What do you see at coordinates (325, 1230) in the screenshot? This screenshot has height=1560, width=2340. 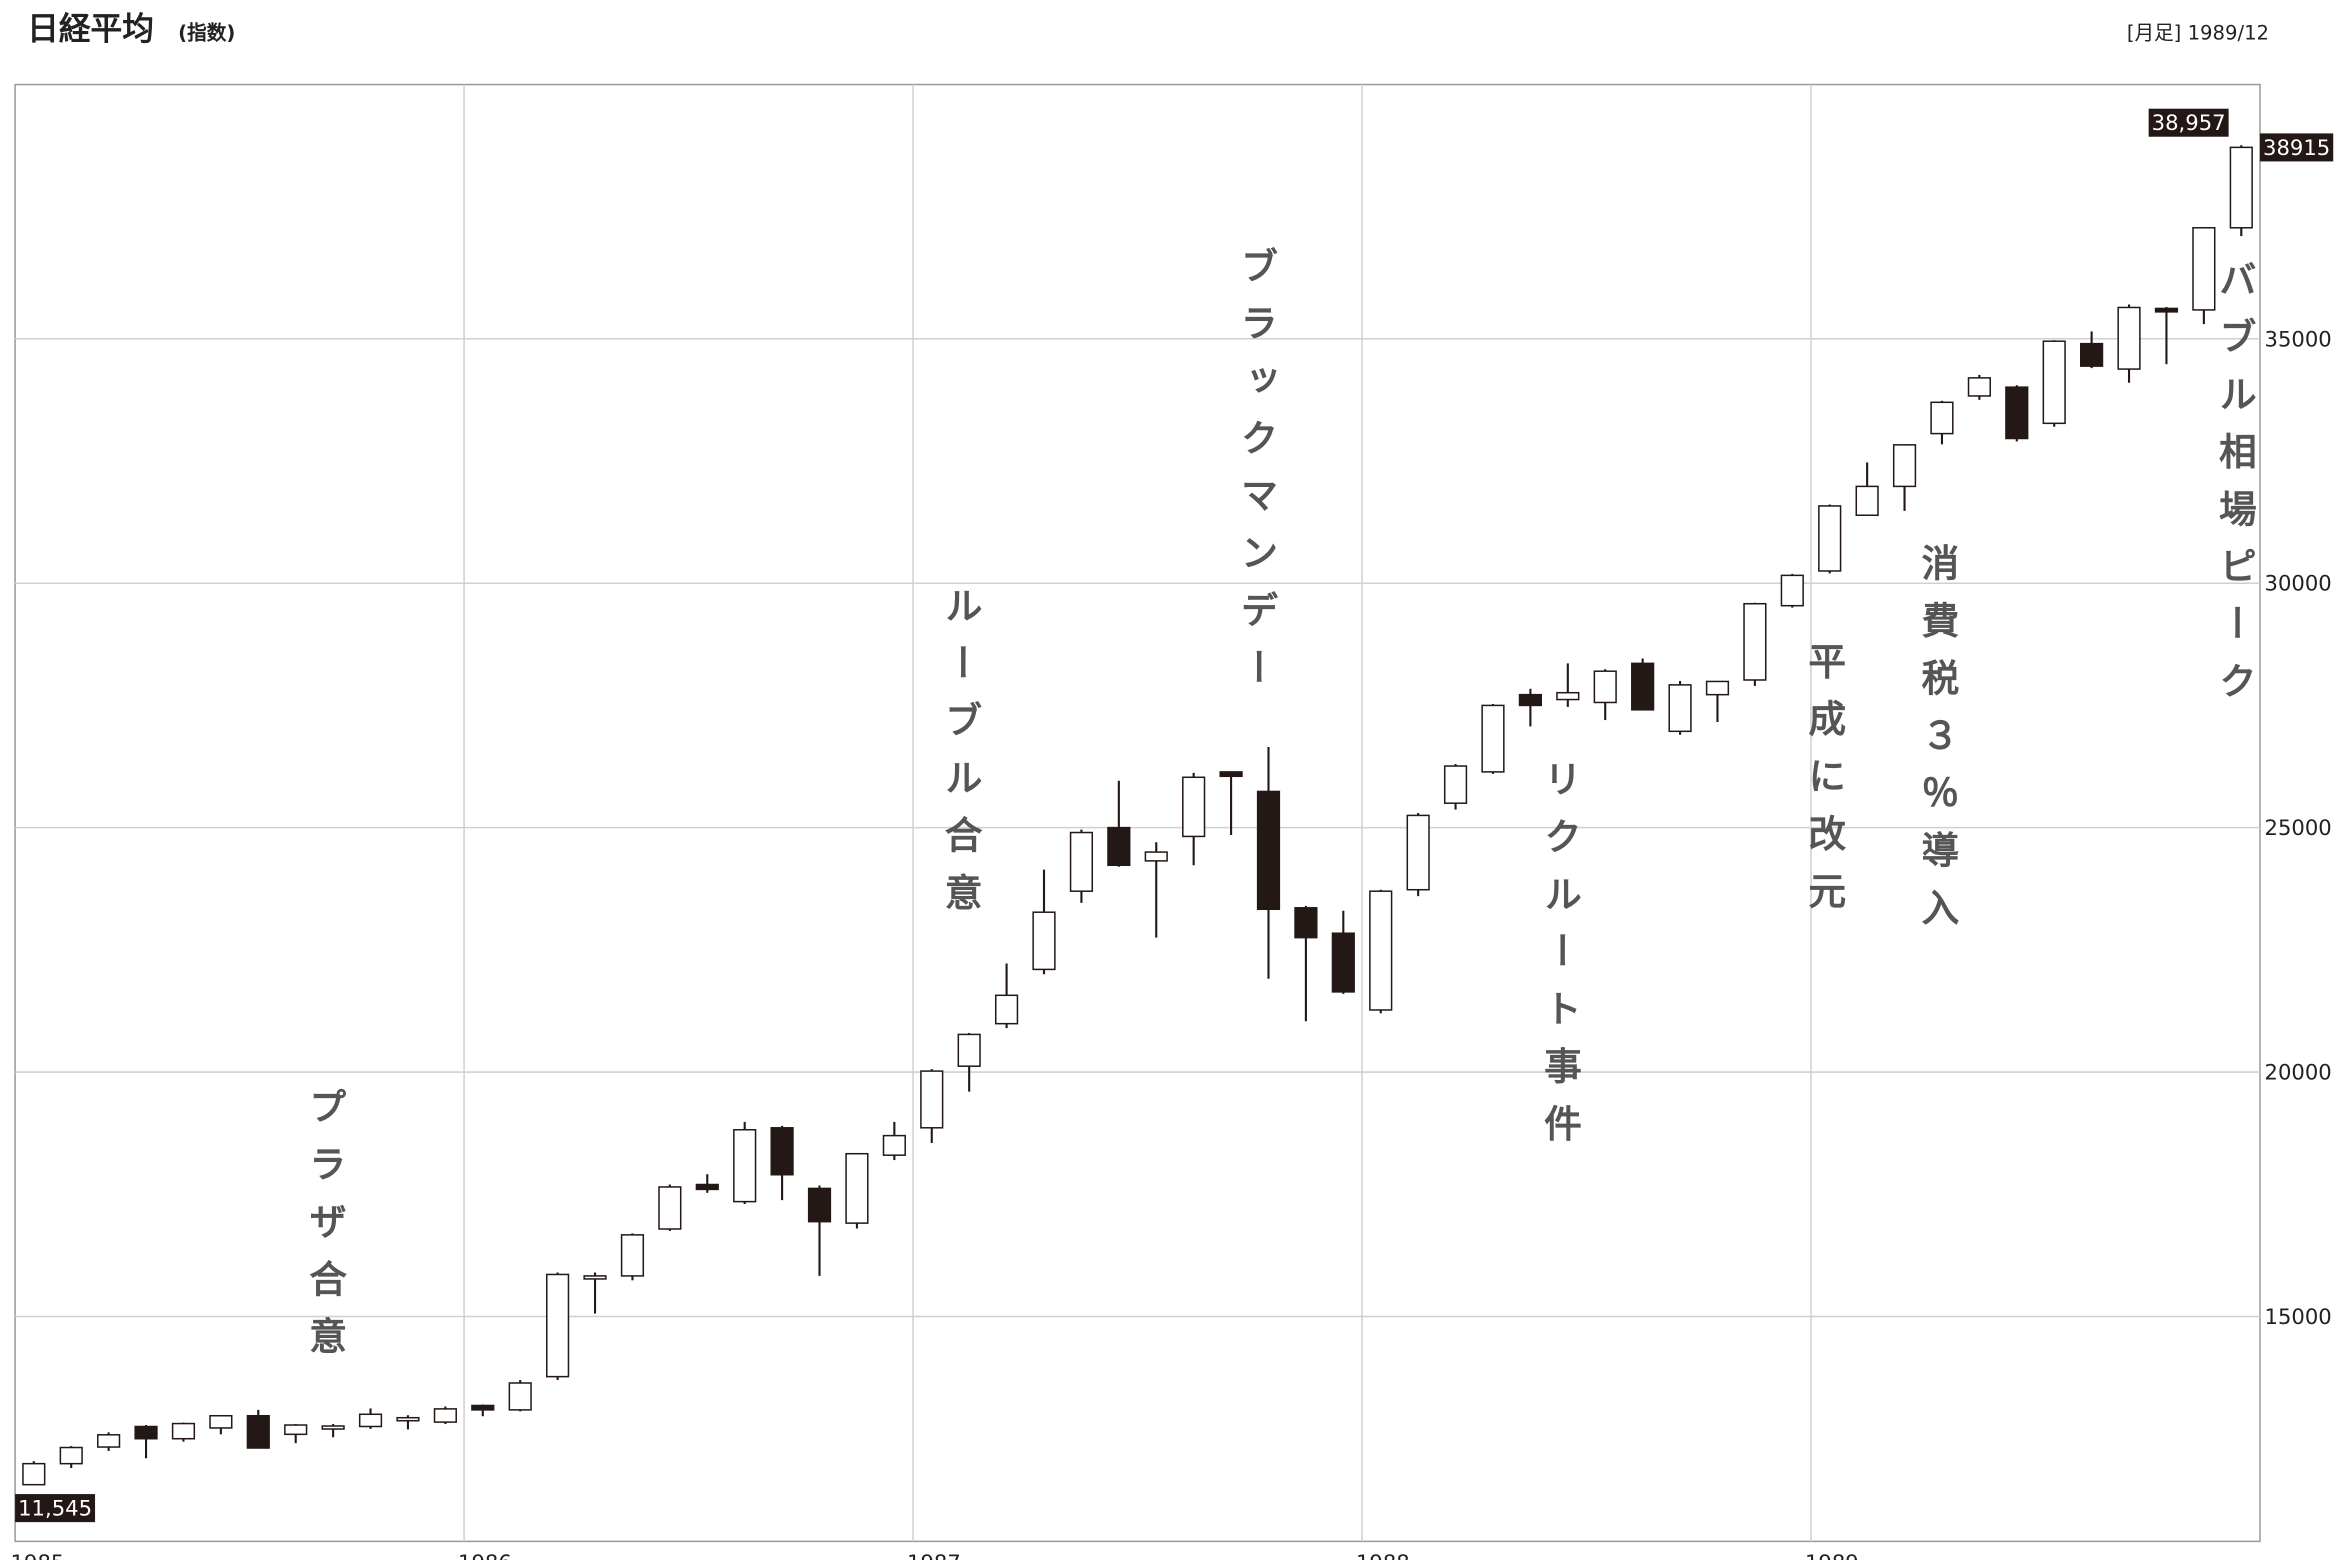 I see `annotation: プラザ合意` at bounding box center [325, 1230].